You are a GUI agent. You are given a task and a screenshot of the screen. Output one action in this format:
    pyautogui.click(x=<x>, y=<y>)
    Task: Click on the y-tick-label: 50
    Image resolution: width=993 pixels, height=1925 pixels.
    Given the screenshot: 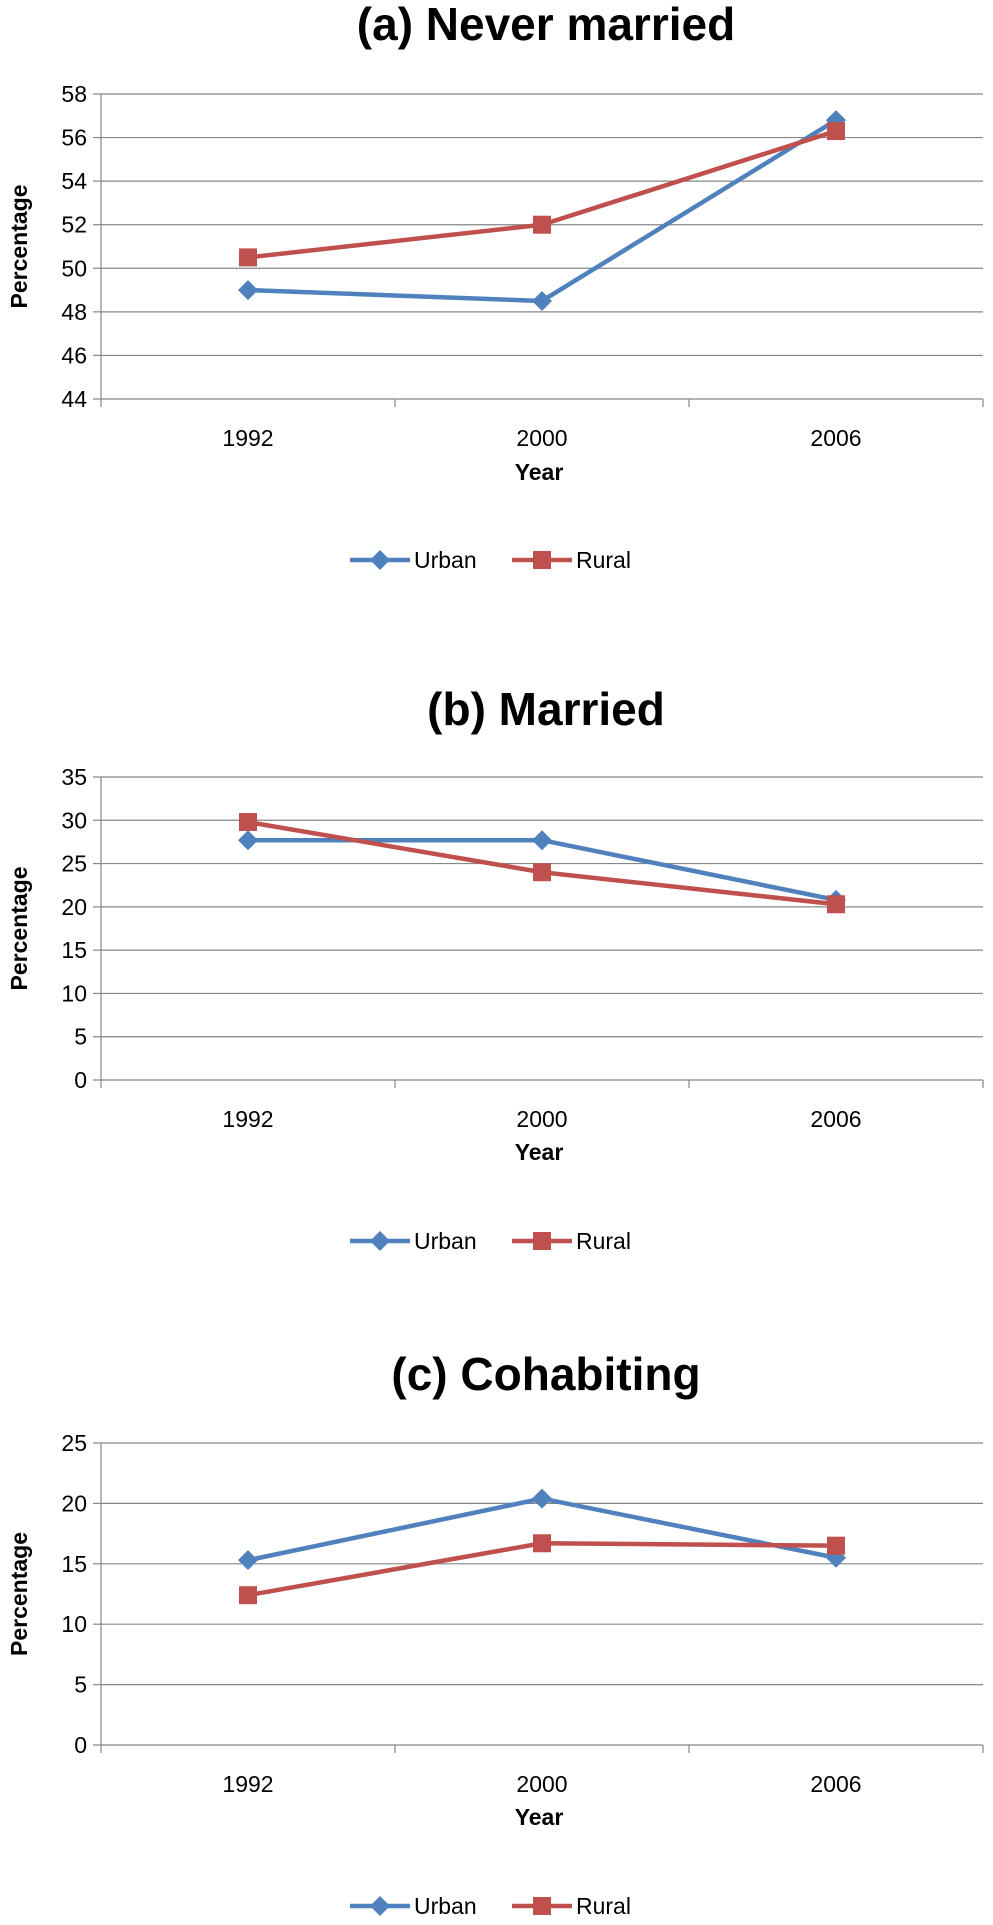 What is the action you would take?
    pyautogui.click(x=74, y=268)
    